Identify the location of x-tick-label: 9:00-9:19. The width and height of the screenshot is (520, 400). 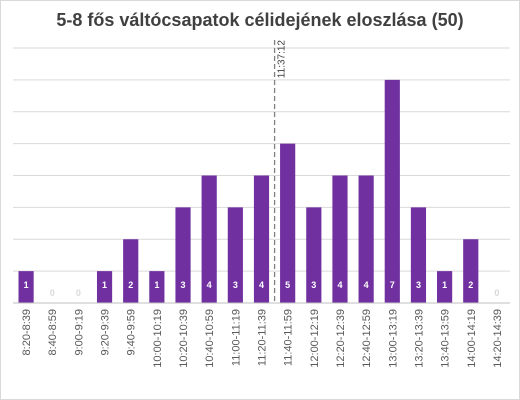
(79, 332).